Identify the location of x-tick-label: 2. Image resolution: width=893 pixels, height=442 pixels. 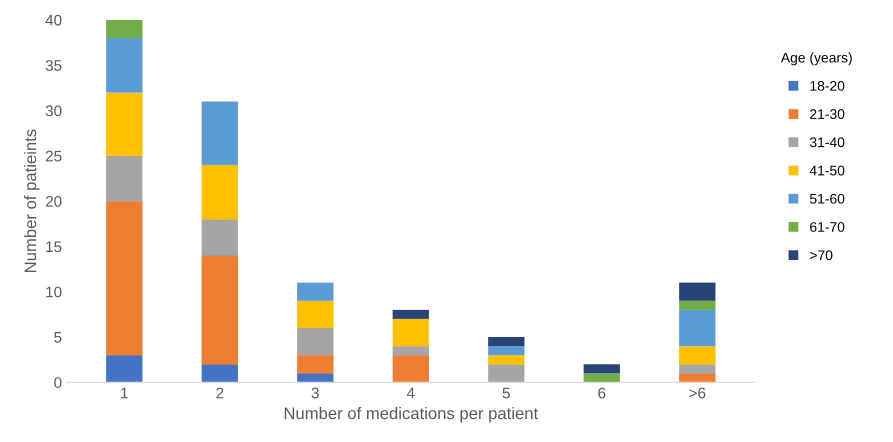
(220, 393).